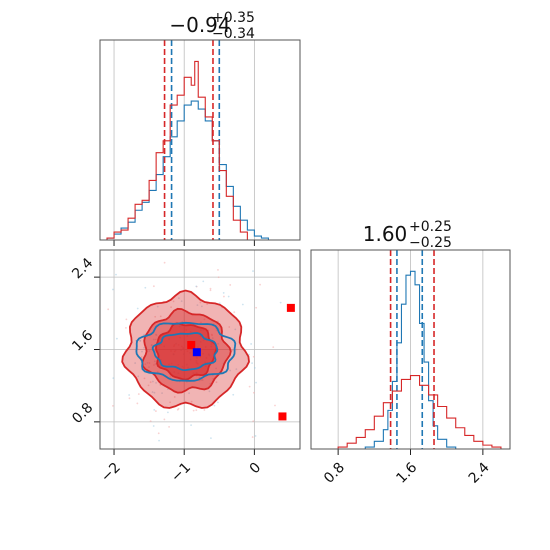 This screenshot has height=550, width=550. Describe the element at coordinates (111, 473) in the screenshot. I see `x-tick-label: −2` at that location.